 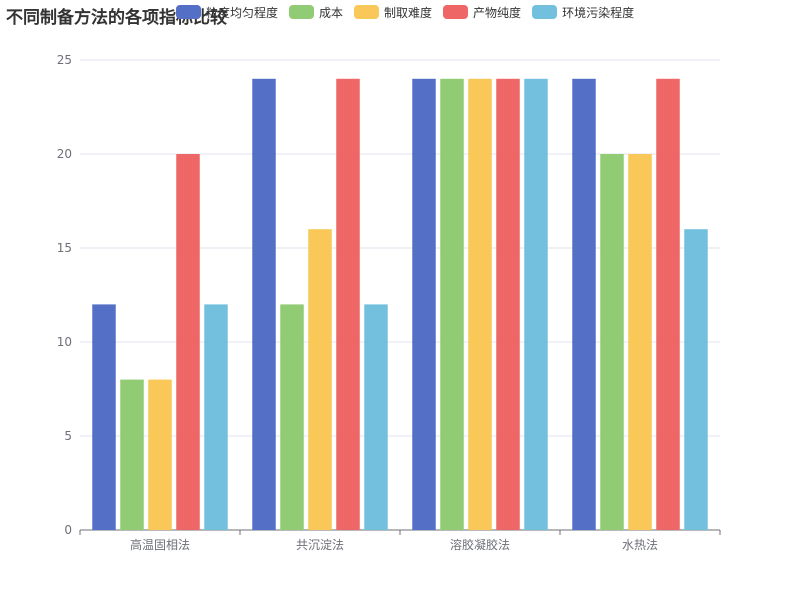 What do you see at coordinates (68, 530) in the screenshot?
I see `y-tick-label: 0` at bounding box center [68, 530].